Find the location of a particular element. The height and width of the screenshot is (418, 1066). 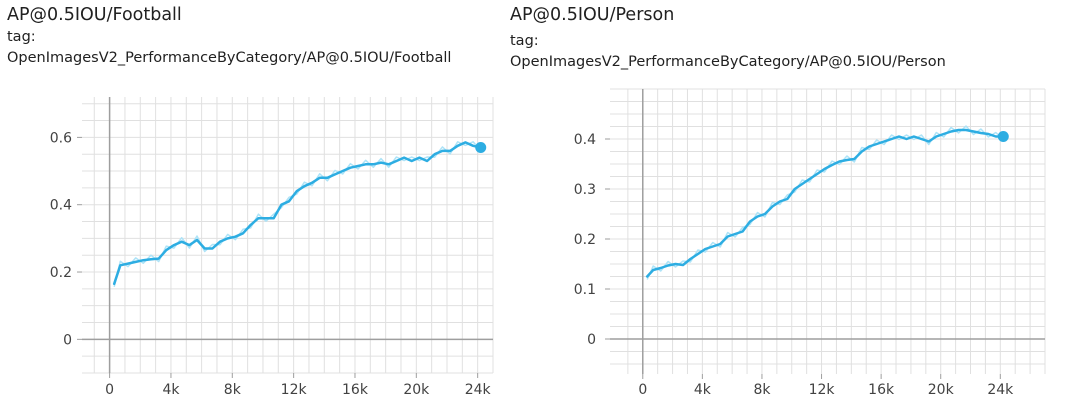

y-tick-label: 0.1 is located at coordinates (585, 290).